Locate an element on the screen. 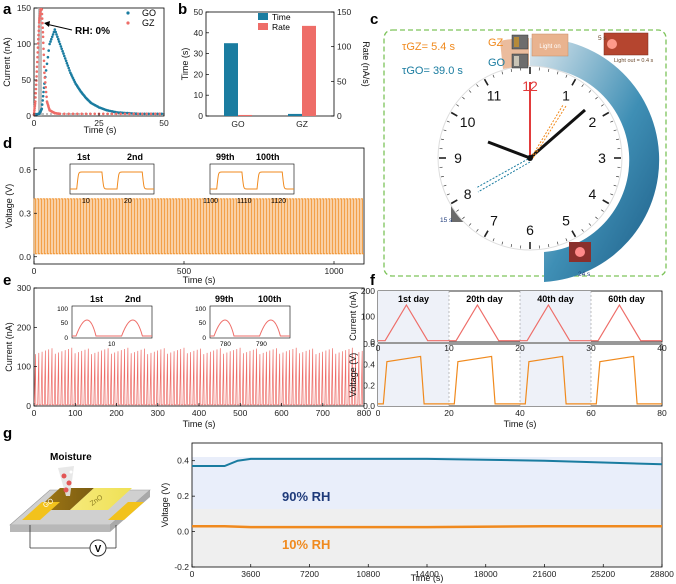  panel-f-top-xtick-label: 30 is located at coordinates (591, 348).